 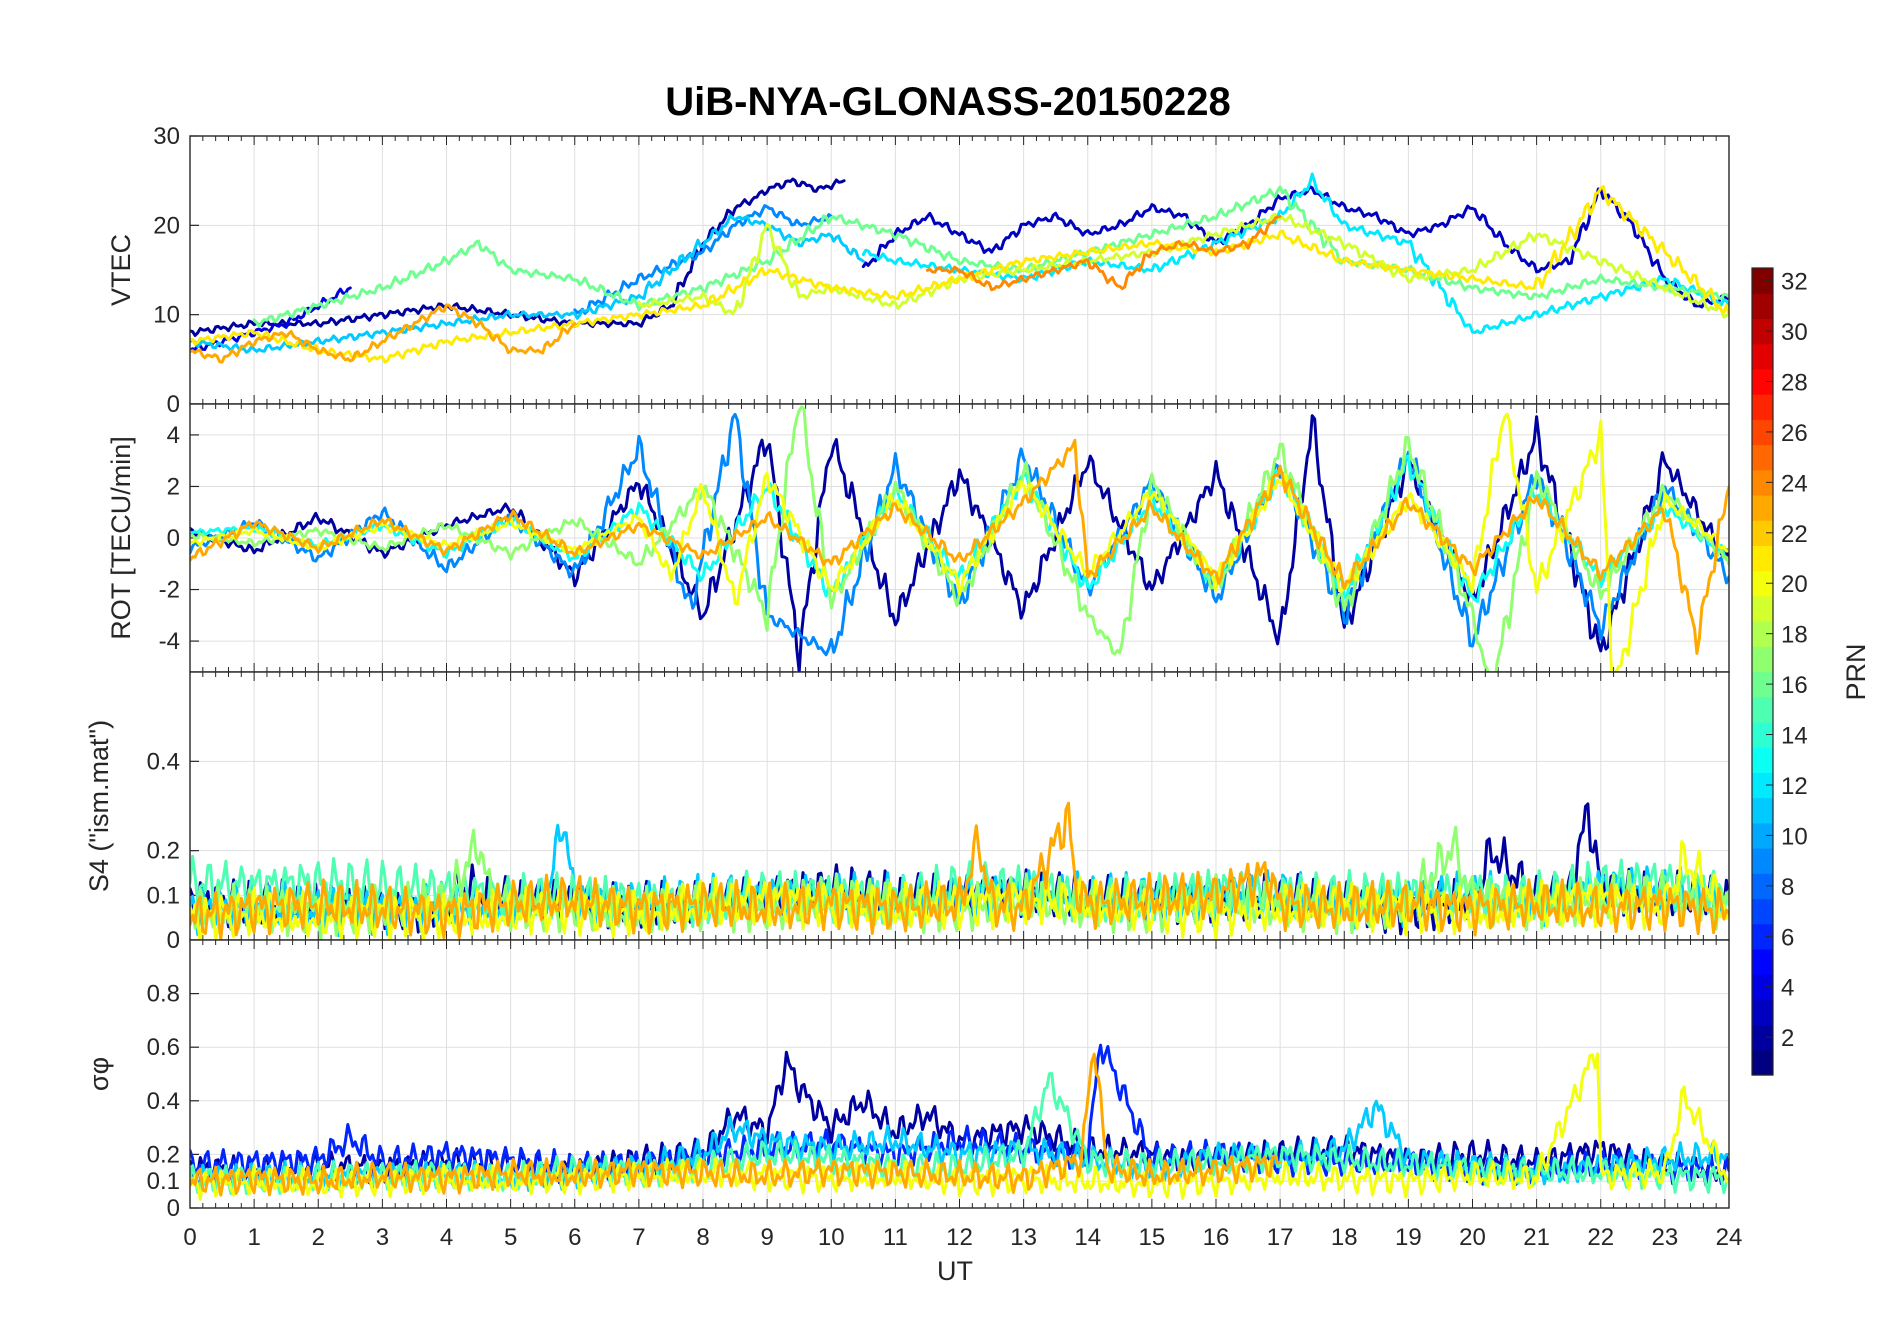 I want to click on x-tick-label: 13, so click(x=1023, y=1237).